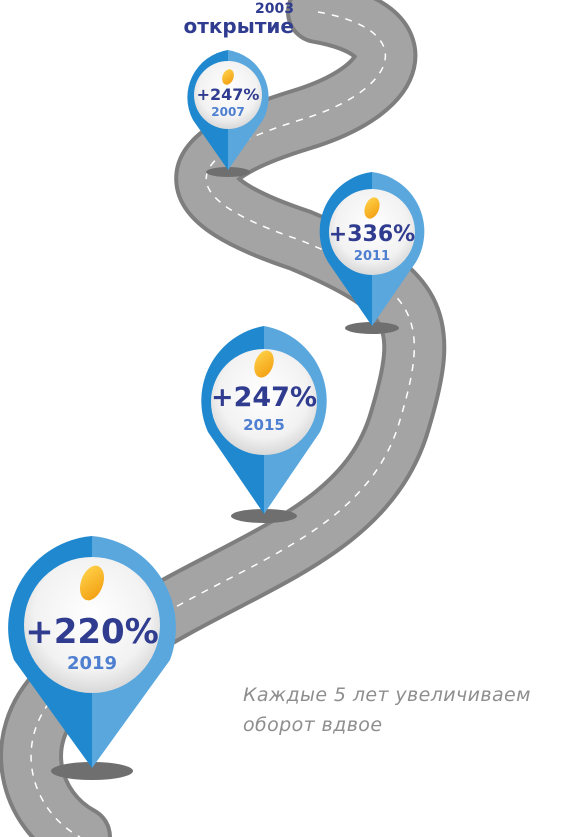  Describe the element at coordinates (92, 663) in the screenshot. I see `milestone-year: 2019` at that location.